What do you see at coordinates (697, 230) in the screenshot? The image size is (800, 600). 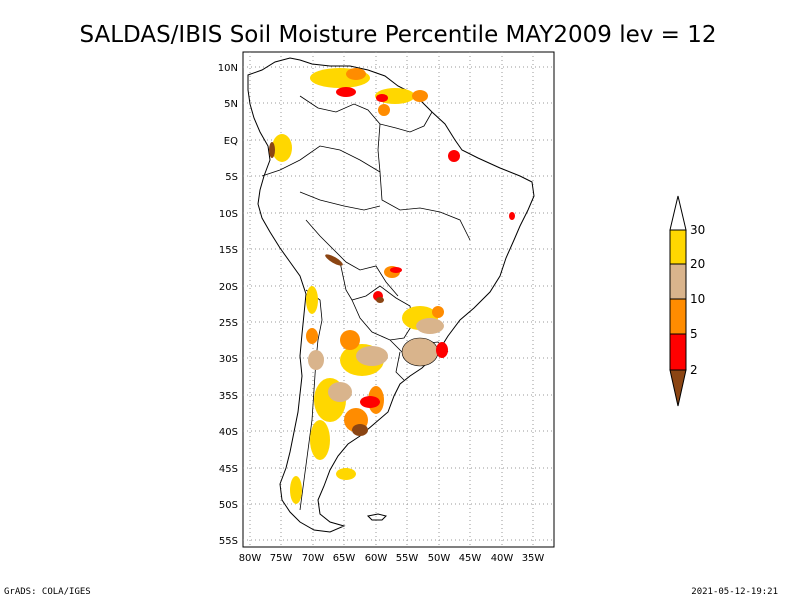 I see `colorbar-label: 30` at bounding box center [697, 230].